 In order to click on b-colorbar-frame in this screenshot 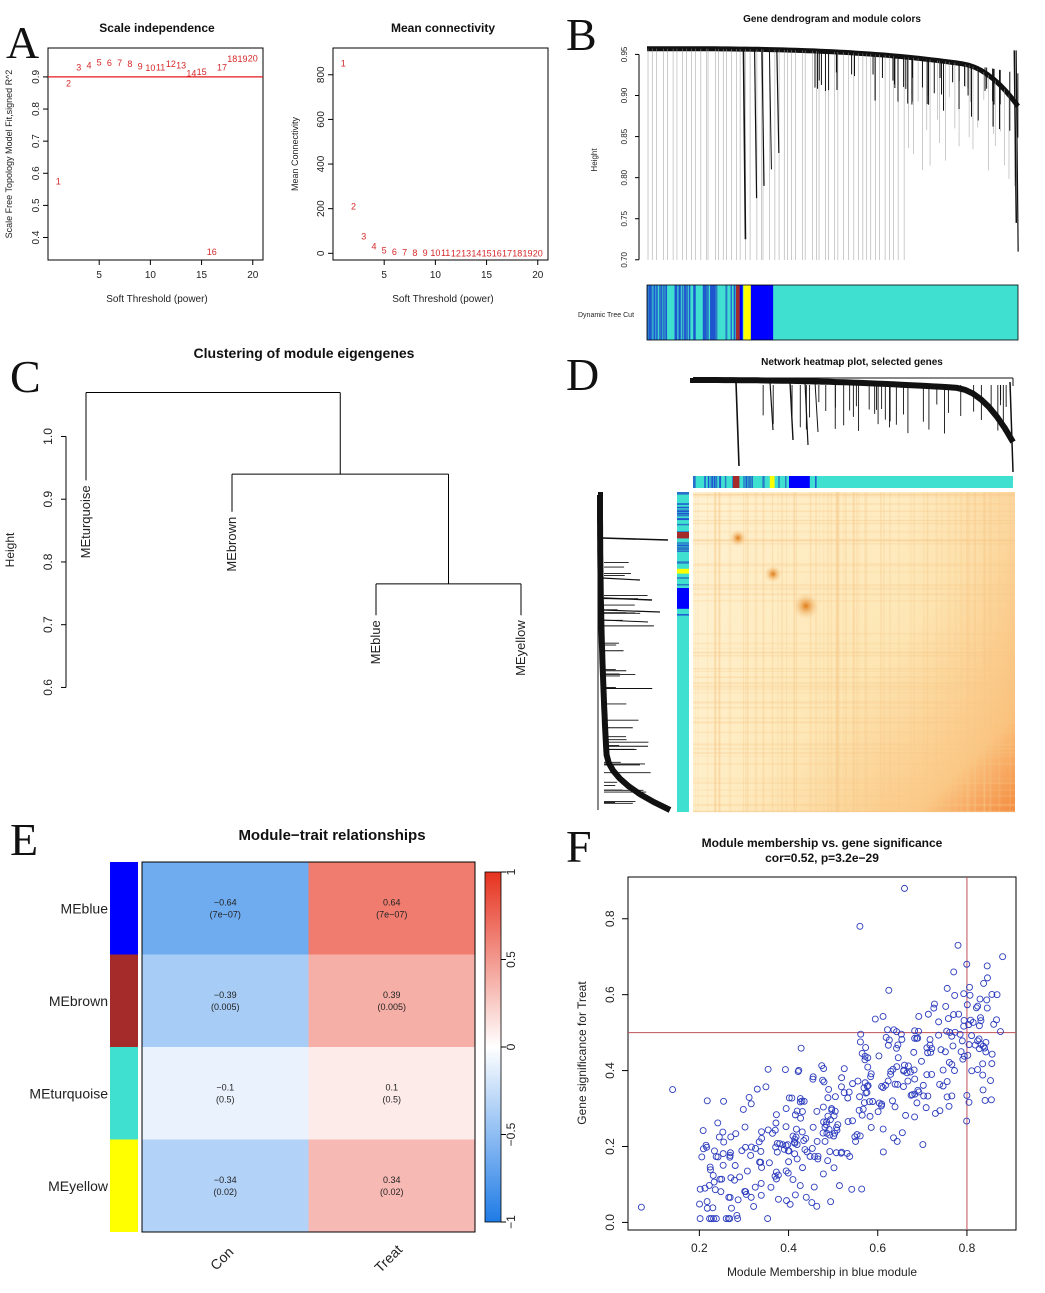, I will do `click(832, 312)`.